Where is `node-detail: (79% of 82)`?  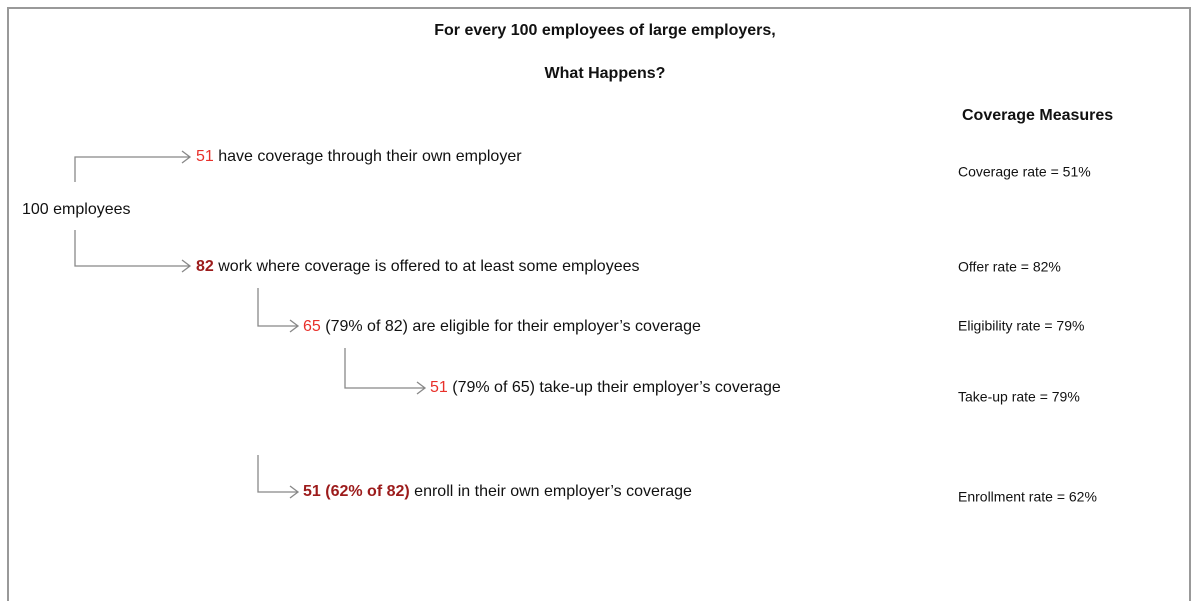
node-detail: (79% of 82) is located at coordinates (366, 326).